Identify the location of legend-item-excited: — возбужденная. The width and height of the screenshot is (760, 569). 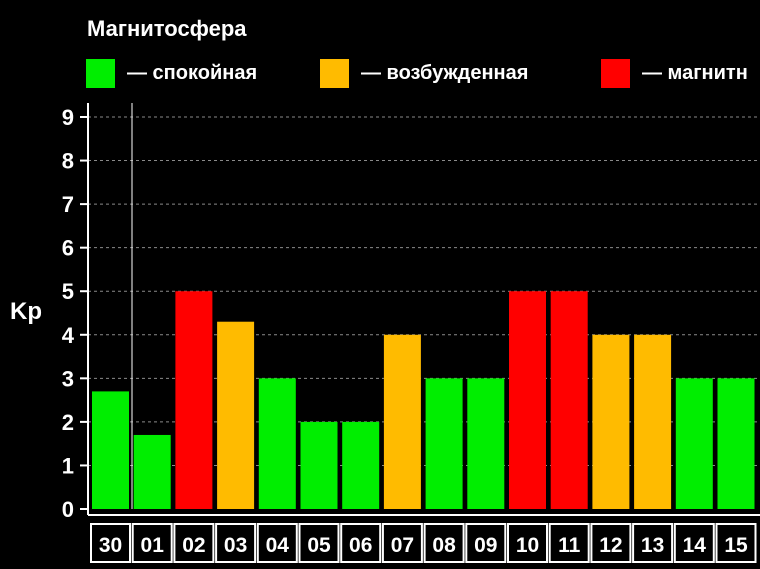
(424, 73).